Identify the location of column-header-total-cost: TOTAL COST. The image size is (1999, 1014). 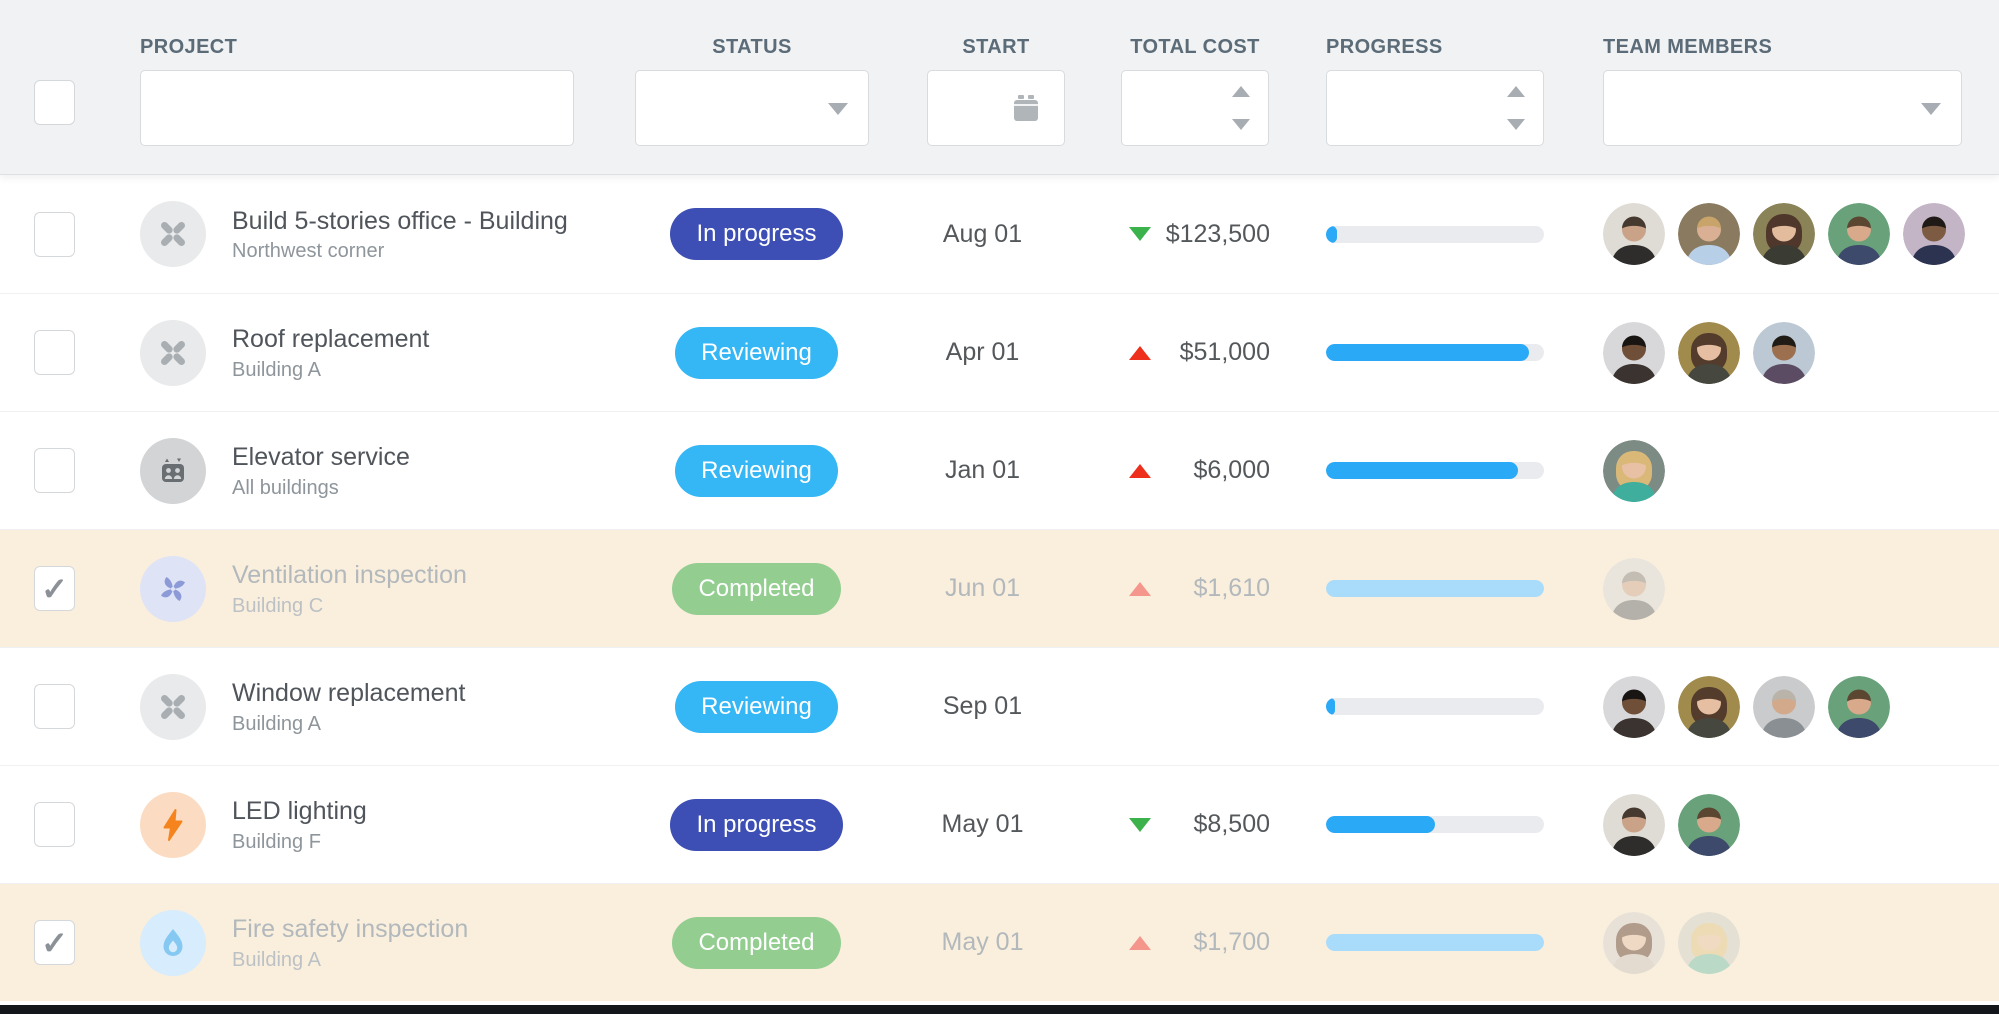
(1195, 46).